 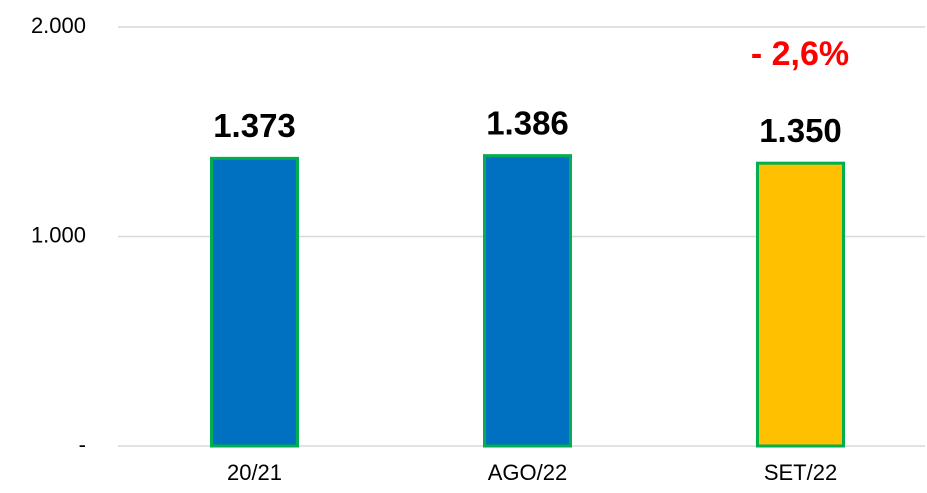 I want to click on value-label: 1.386, so click(x=527, y=122).